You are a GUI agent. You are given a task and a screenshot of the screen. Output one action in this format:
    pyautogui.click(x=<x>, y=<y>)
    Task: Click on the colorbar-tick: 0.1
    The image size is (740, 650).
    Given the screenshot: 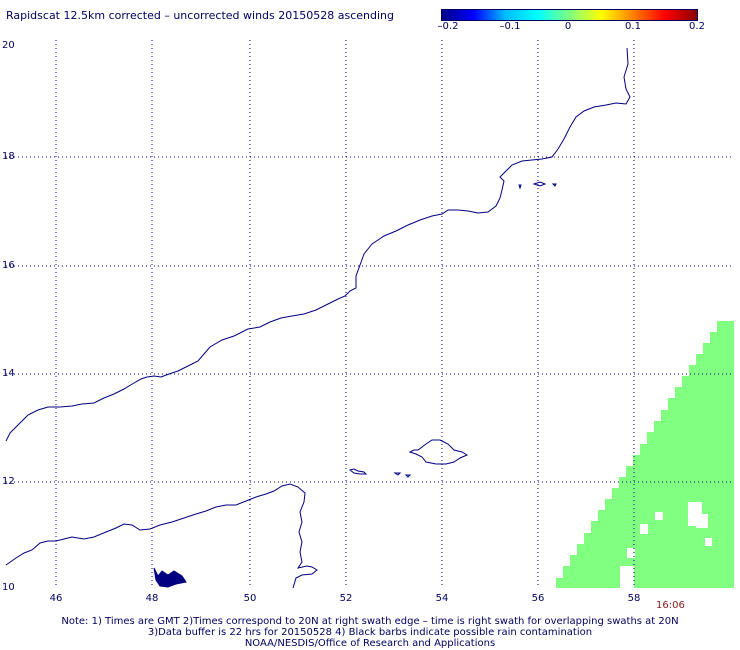 What is the action you would take?
    pyautogui.click(x=633, y=26)
    